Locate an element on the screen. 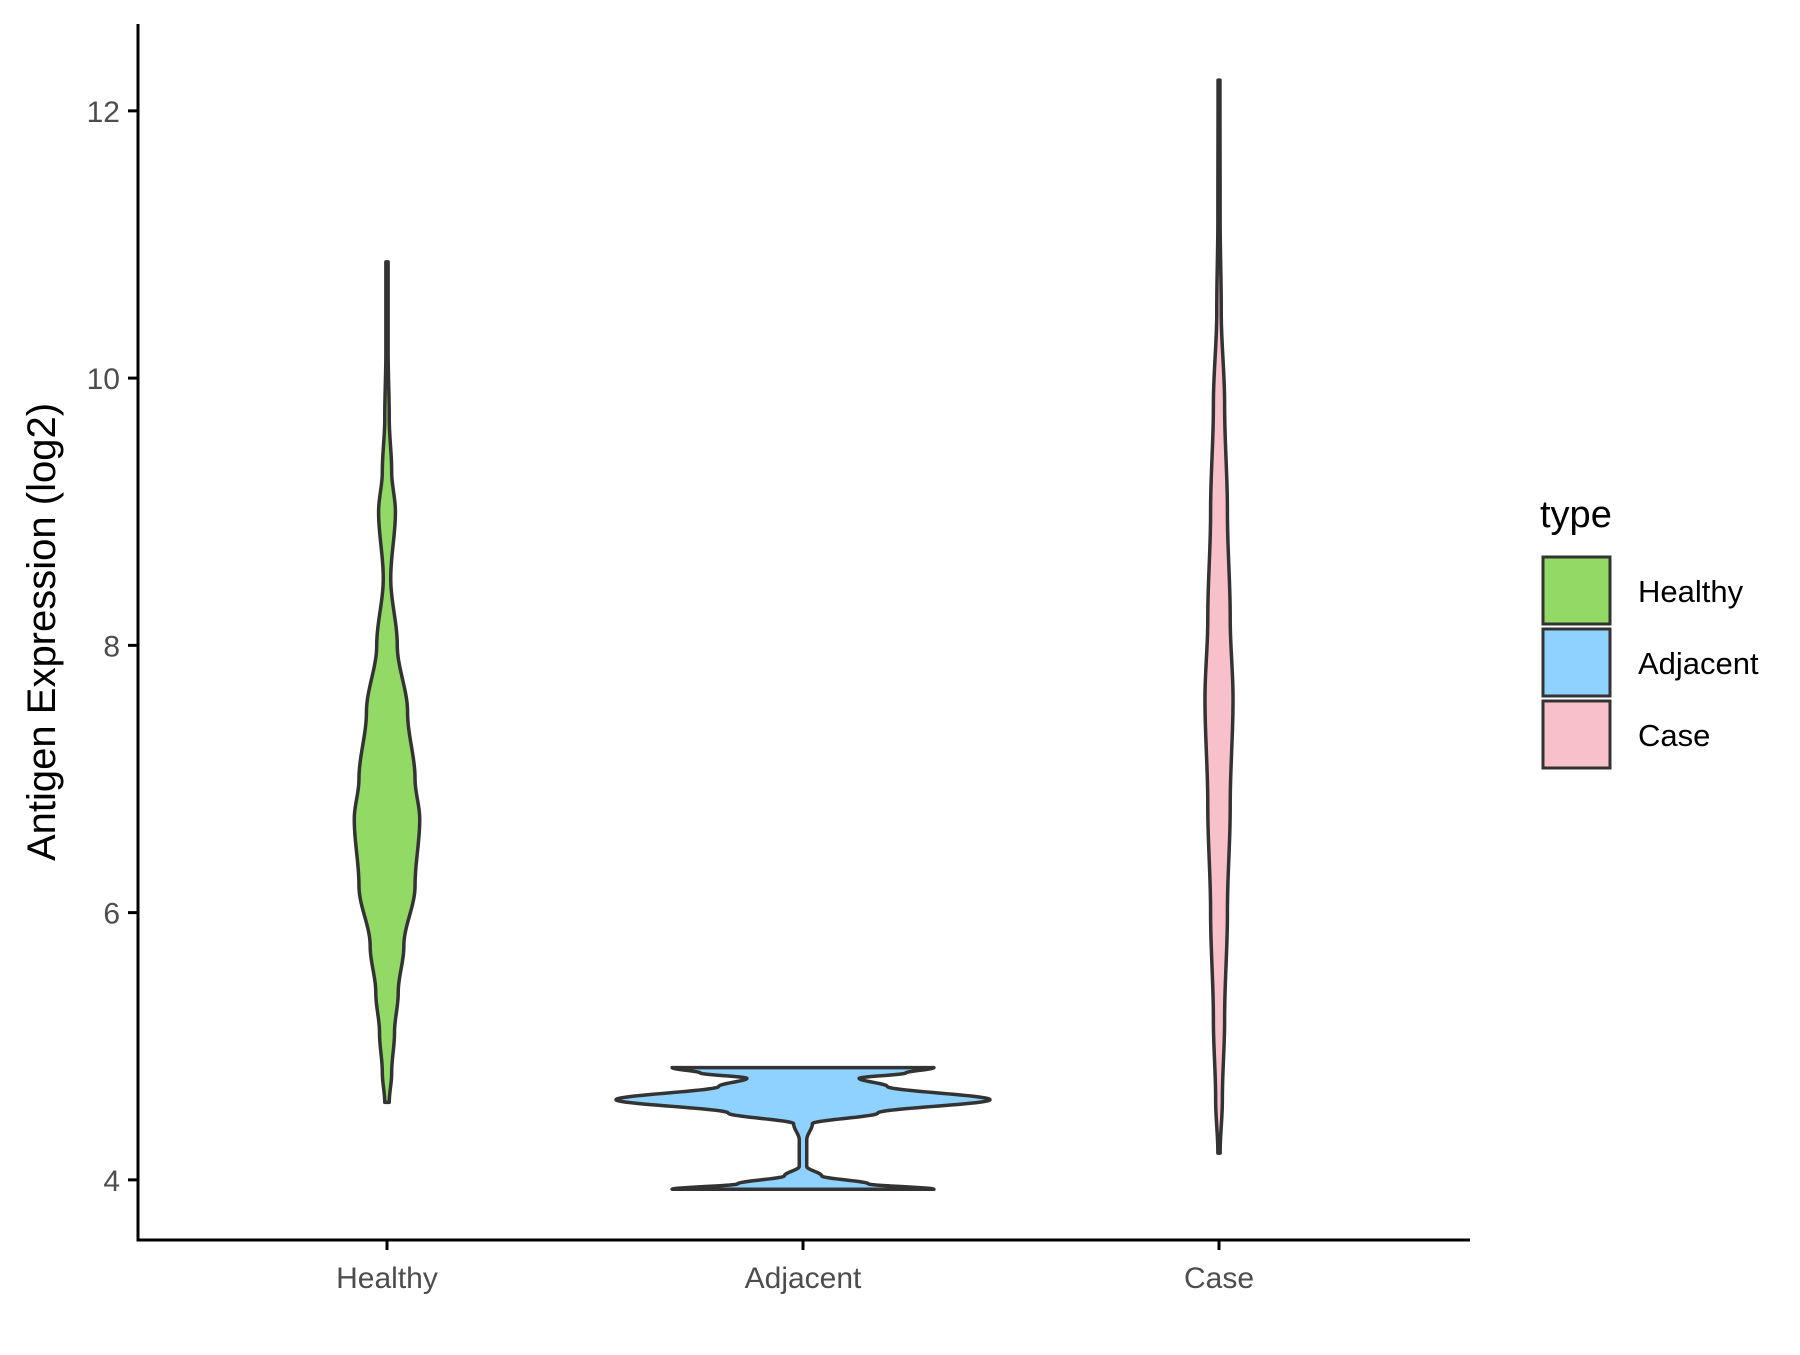 The width and height of the screenshot is (1800, 1355). legend: type Healthy Adjacent Case is located at coordinates (1649, 632).